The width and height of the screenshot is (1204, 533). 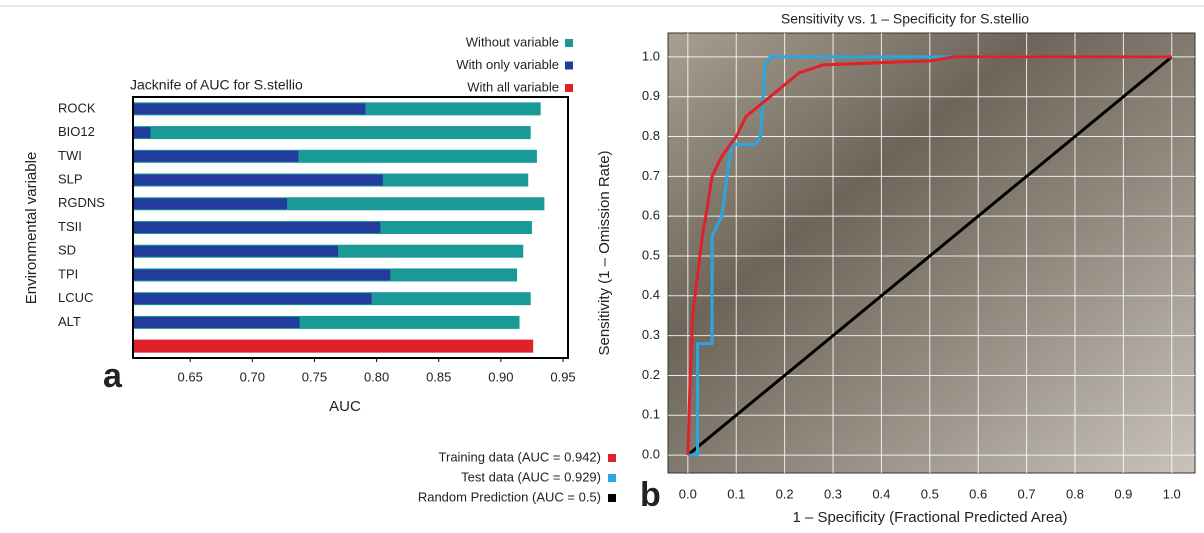 What do you see at coordinates (31, 228) in the screenshot?
I see `y-axis-label: Environmental variable` at bounding box center [31, 228].